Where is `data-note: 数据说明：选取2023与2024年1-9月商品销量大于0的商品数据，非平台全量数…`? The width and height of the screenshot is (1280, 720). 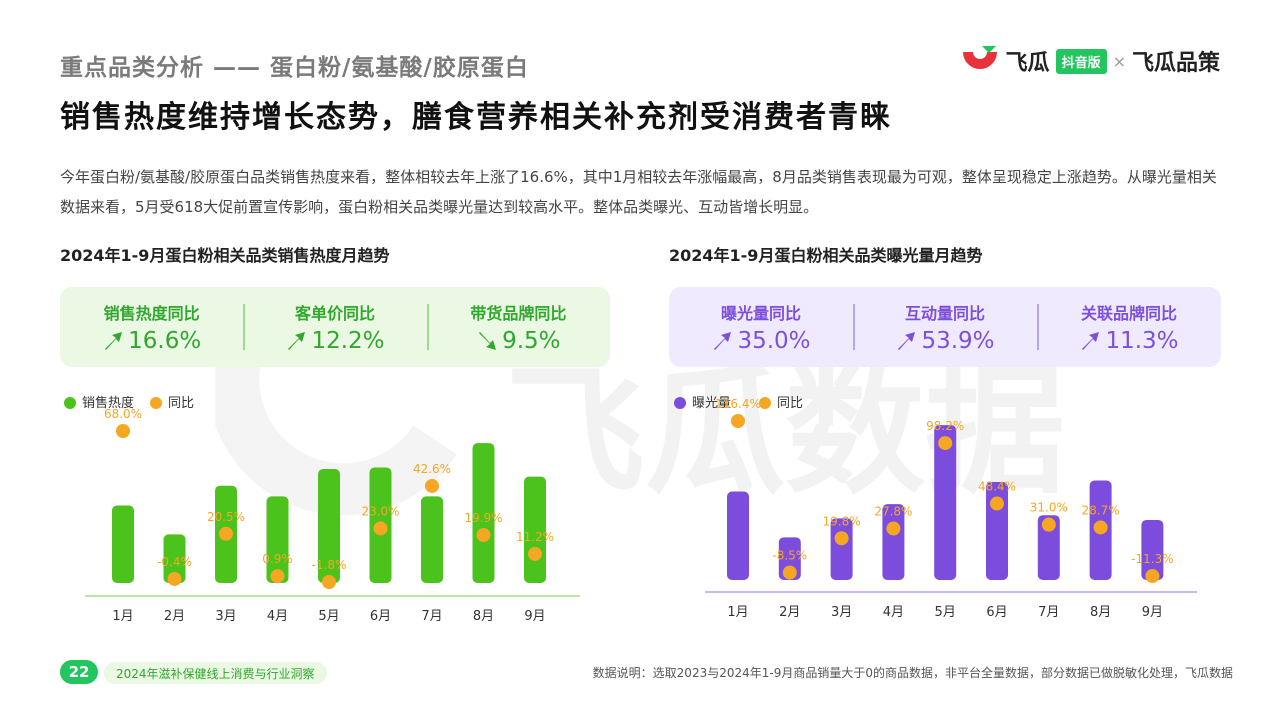
data-note: 数据说明：选取2023与2024年1-9月商品销量大于0的商品数据，非平台全量数… is located at coordinates (912, 673).